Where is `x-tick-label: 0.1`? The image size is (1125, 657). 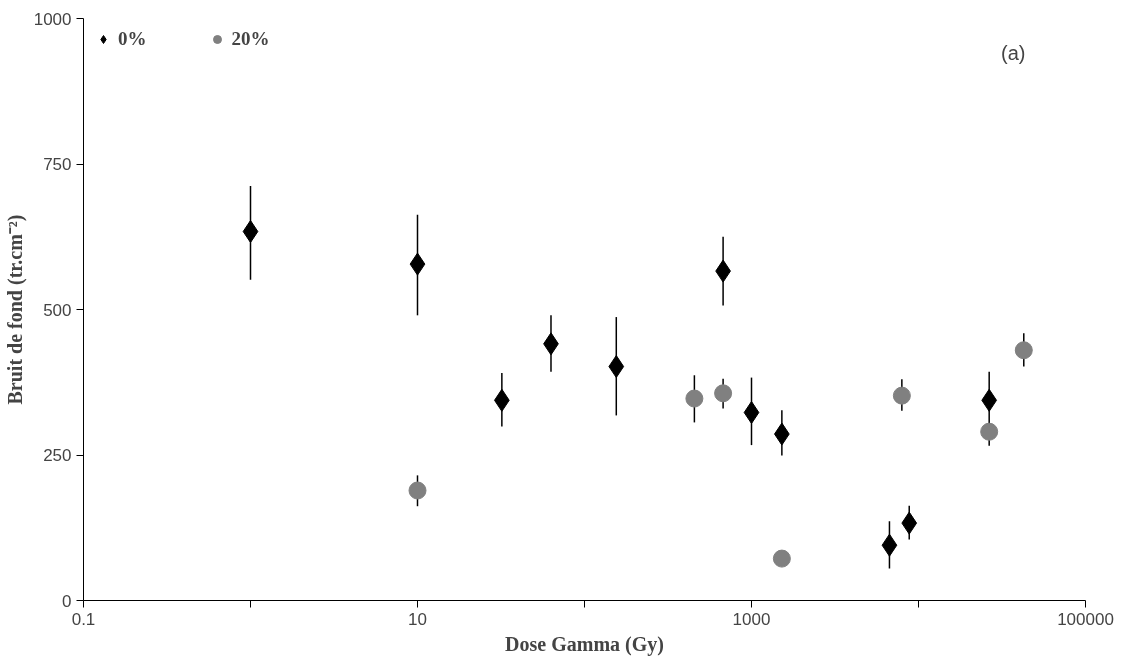
x-tick-label: 0.1 is located at coordinates (83, 619).